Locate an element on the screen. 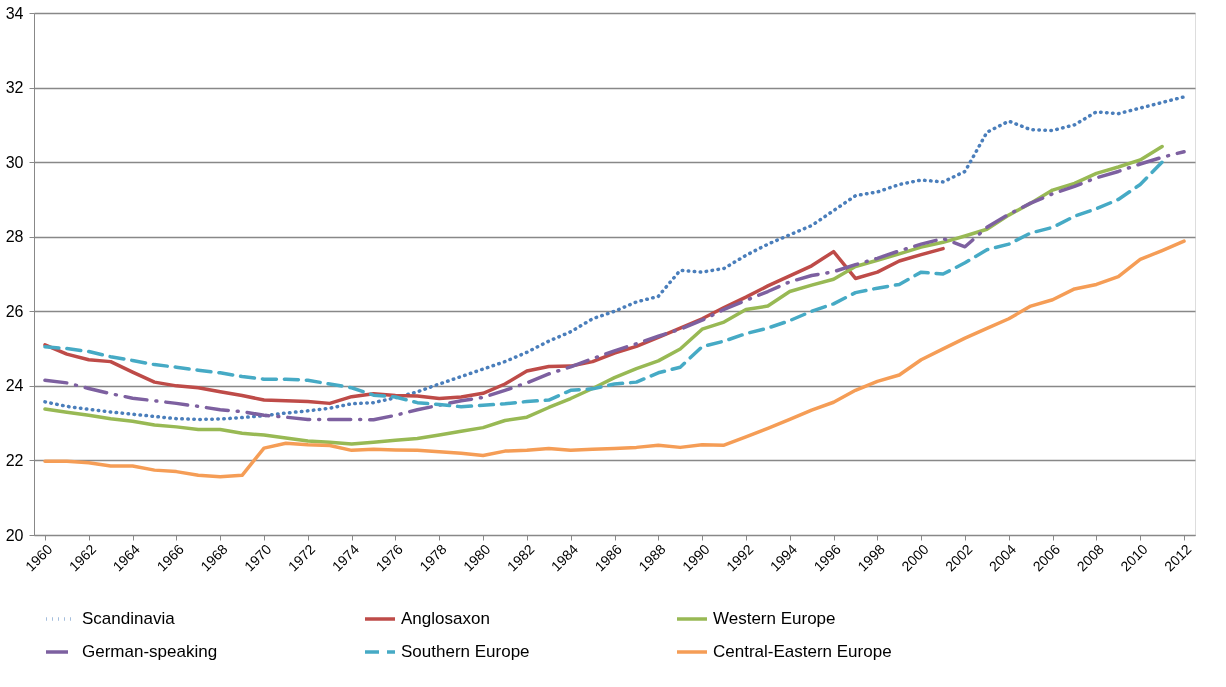 Image resolution: width=1226 pixels, height=687 pixels. y-tick-label: 22 is located at coordinates (14, 460).